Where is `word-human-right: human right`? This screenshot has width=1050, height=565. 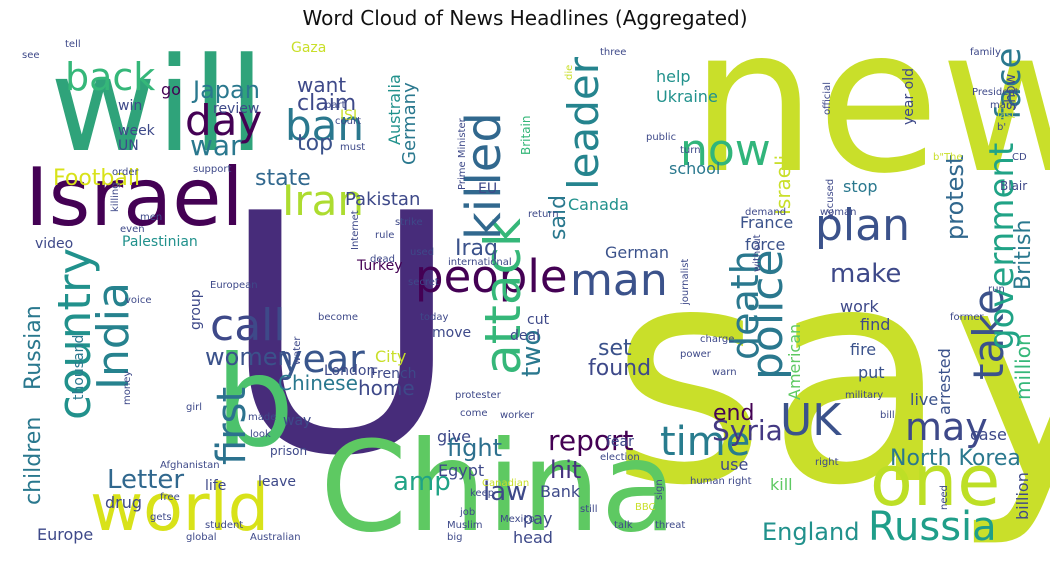 word-human-right: human right is located at coordinates (721, 481).